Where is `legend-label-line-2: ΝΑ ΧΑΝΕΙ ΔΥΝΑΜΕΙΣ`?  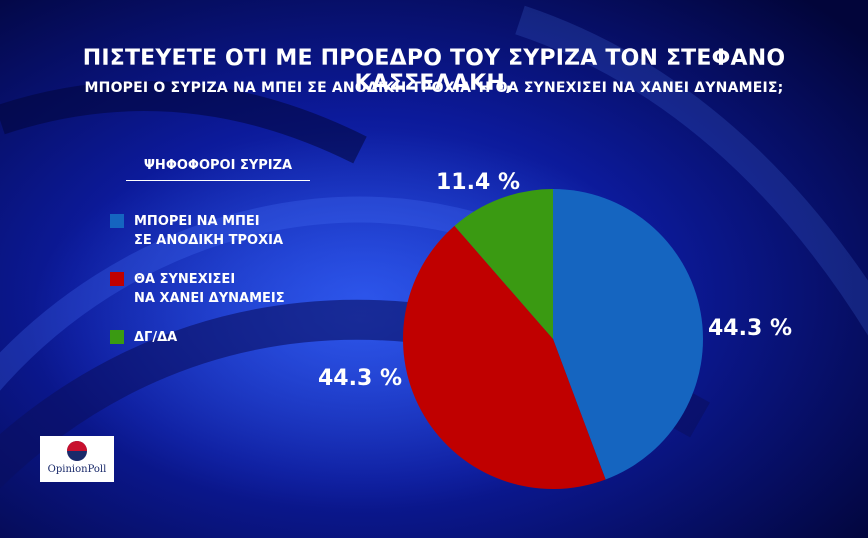
legend-label-line-2: ΝΑ ΧΑΝΕΙ ΔΥΝΑΜΕΙΣ is located at coordinates (209, 298).